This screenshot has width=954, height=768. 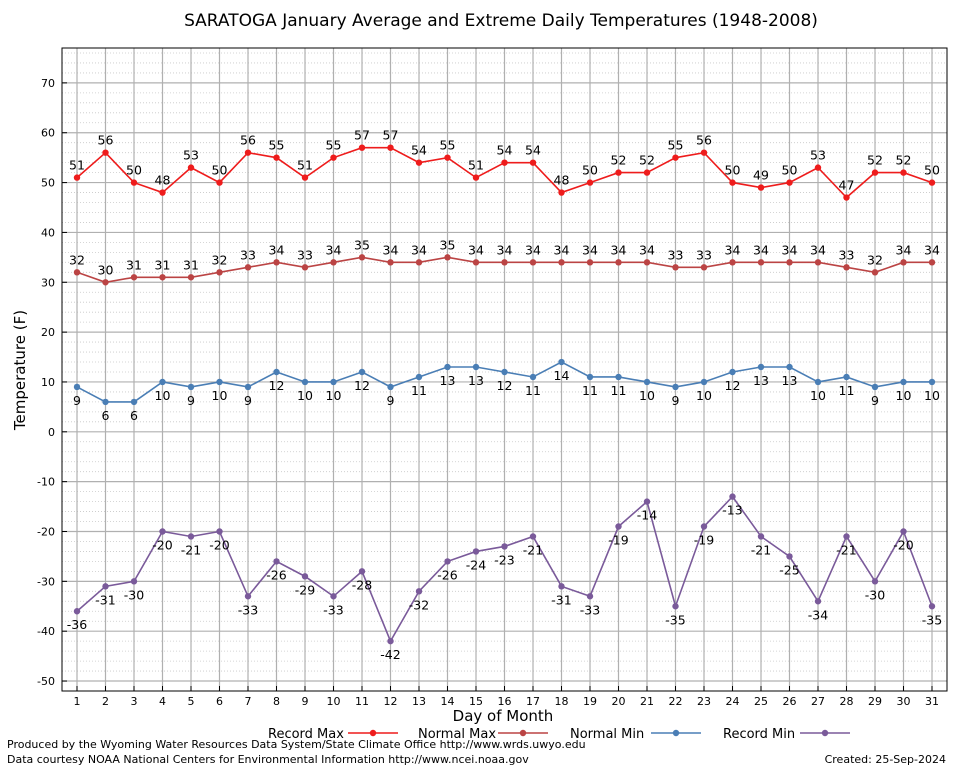 I want to click on legend-label-normal-min: Normal Min, so click(x=607, y=734).